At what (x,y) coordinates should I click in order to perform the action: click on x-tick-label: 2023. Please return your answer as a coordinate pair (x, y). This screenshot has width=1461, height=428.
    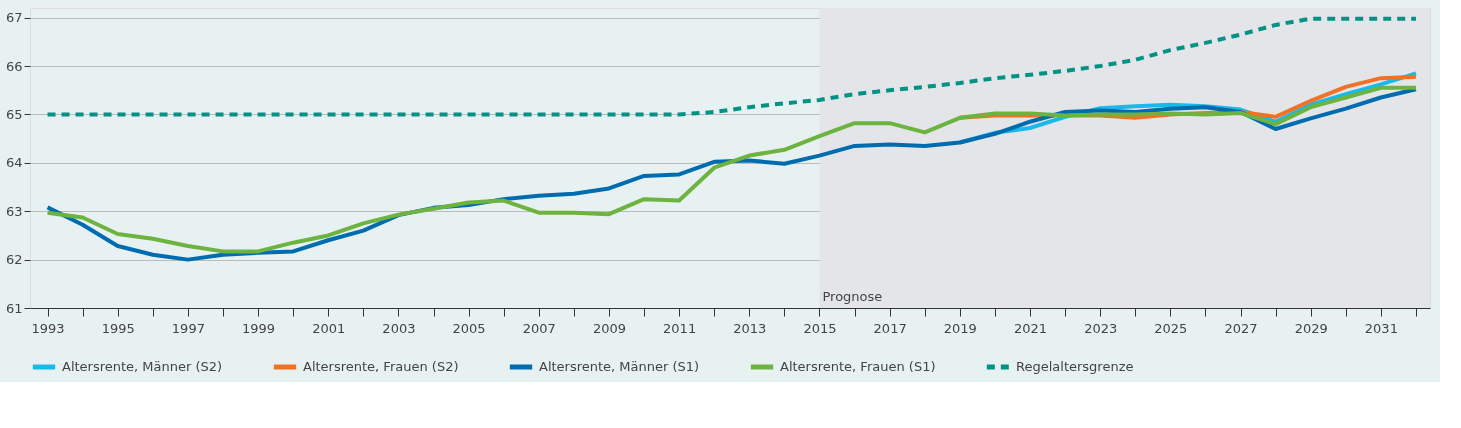
    Looking at the image, I should click on (1101, 328).